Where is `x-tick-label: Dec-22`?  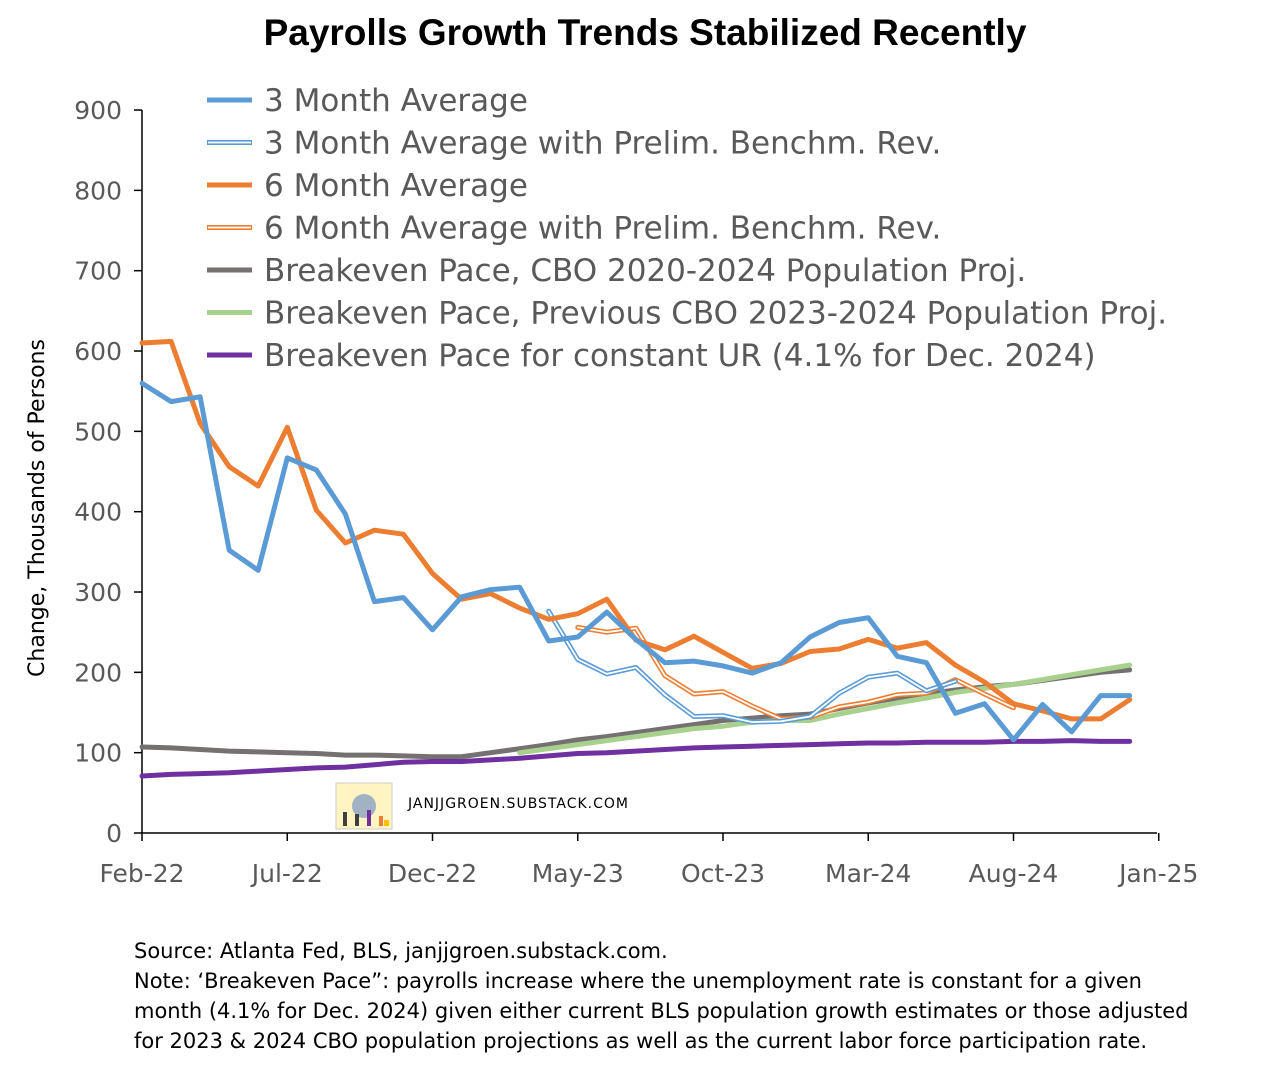 x-tick-label: Dec-22 is located at coordinates (432, 873).